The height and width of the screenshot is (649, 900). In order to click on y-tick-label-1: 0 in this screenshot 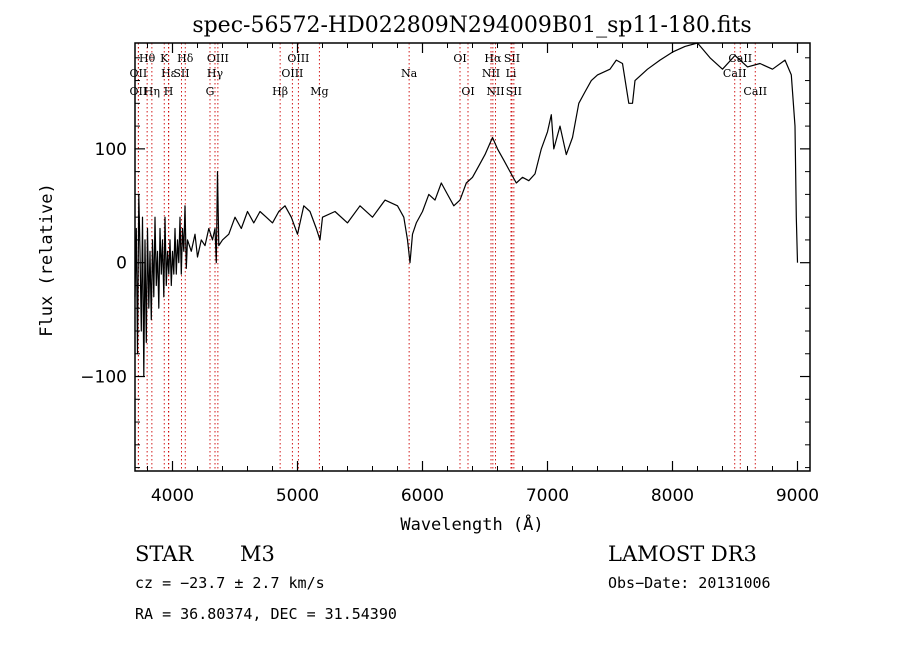, I will do `click(121, 264)`.